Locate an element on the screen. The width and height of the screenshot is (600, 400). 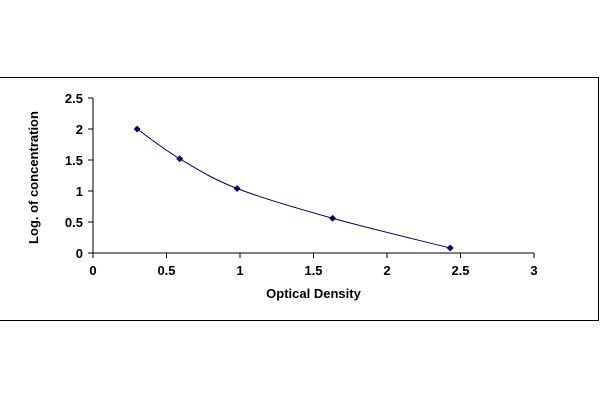
x-axis-title: Optical Density is located at coordinates (313, 293).